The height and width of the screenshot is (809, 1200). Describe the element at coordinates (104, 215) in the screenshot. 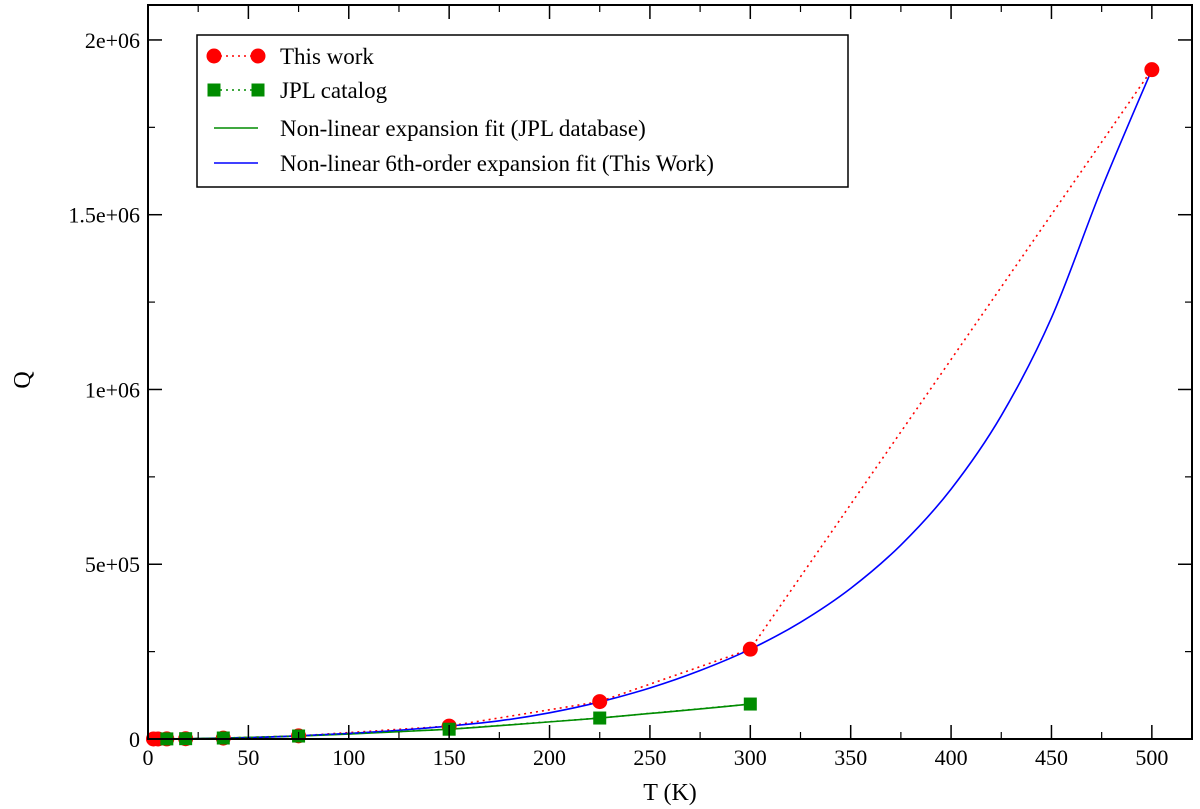

I see `y-tick-label: 1.5e+06` at that location.